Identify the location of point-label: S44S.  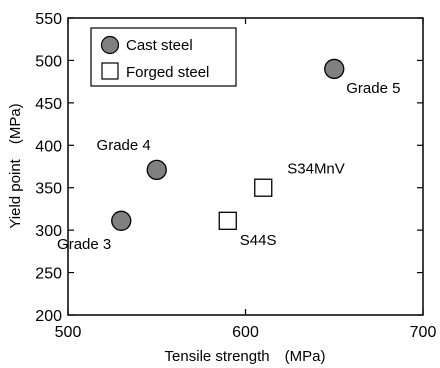
(258, 240).